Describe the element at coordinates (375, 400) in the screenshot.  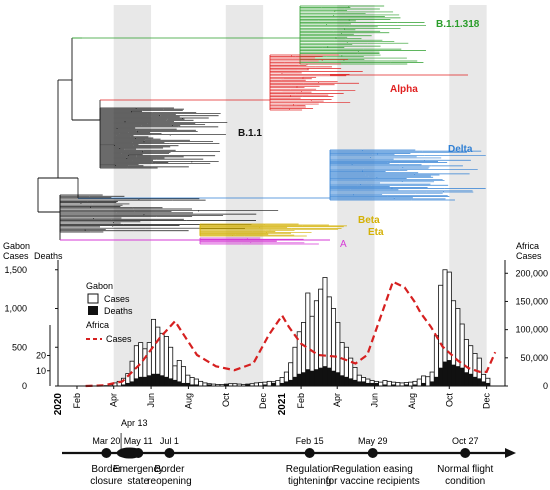
I see `x-axis-tick-label: Jun` at that location.